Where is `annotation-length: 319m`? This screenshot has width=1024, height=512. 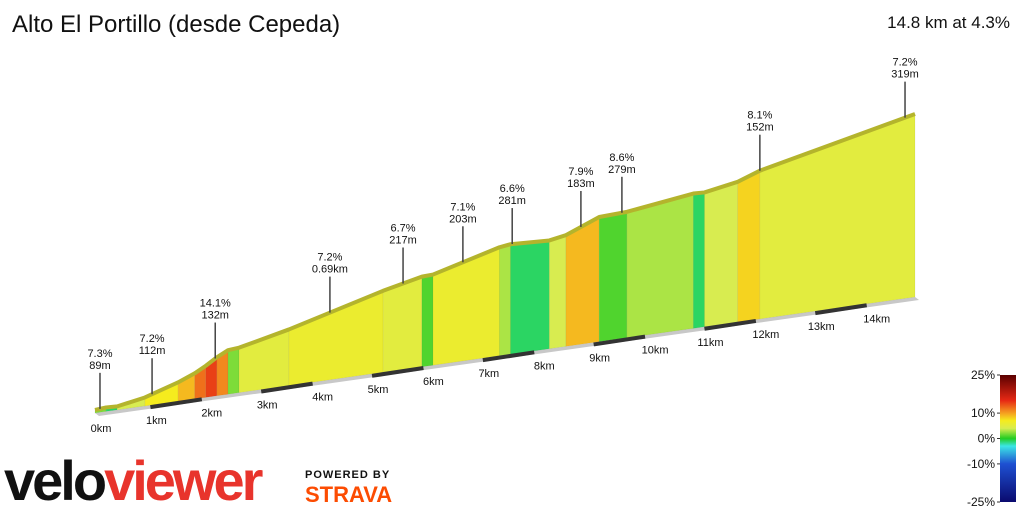 annotation-length: 319m is located at coordinates (905, 75).